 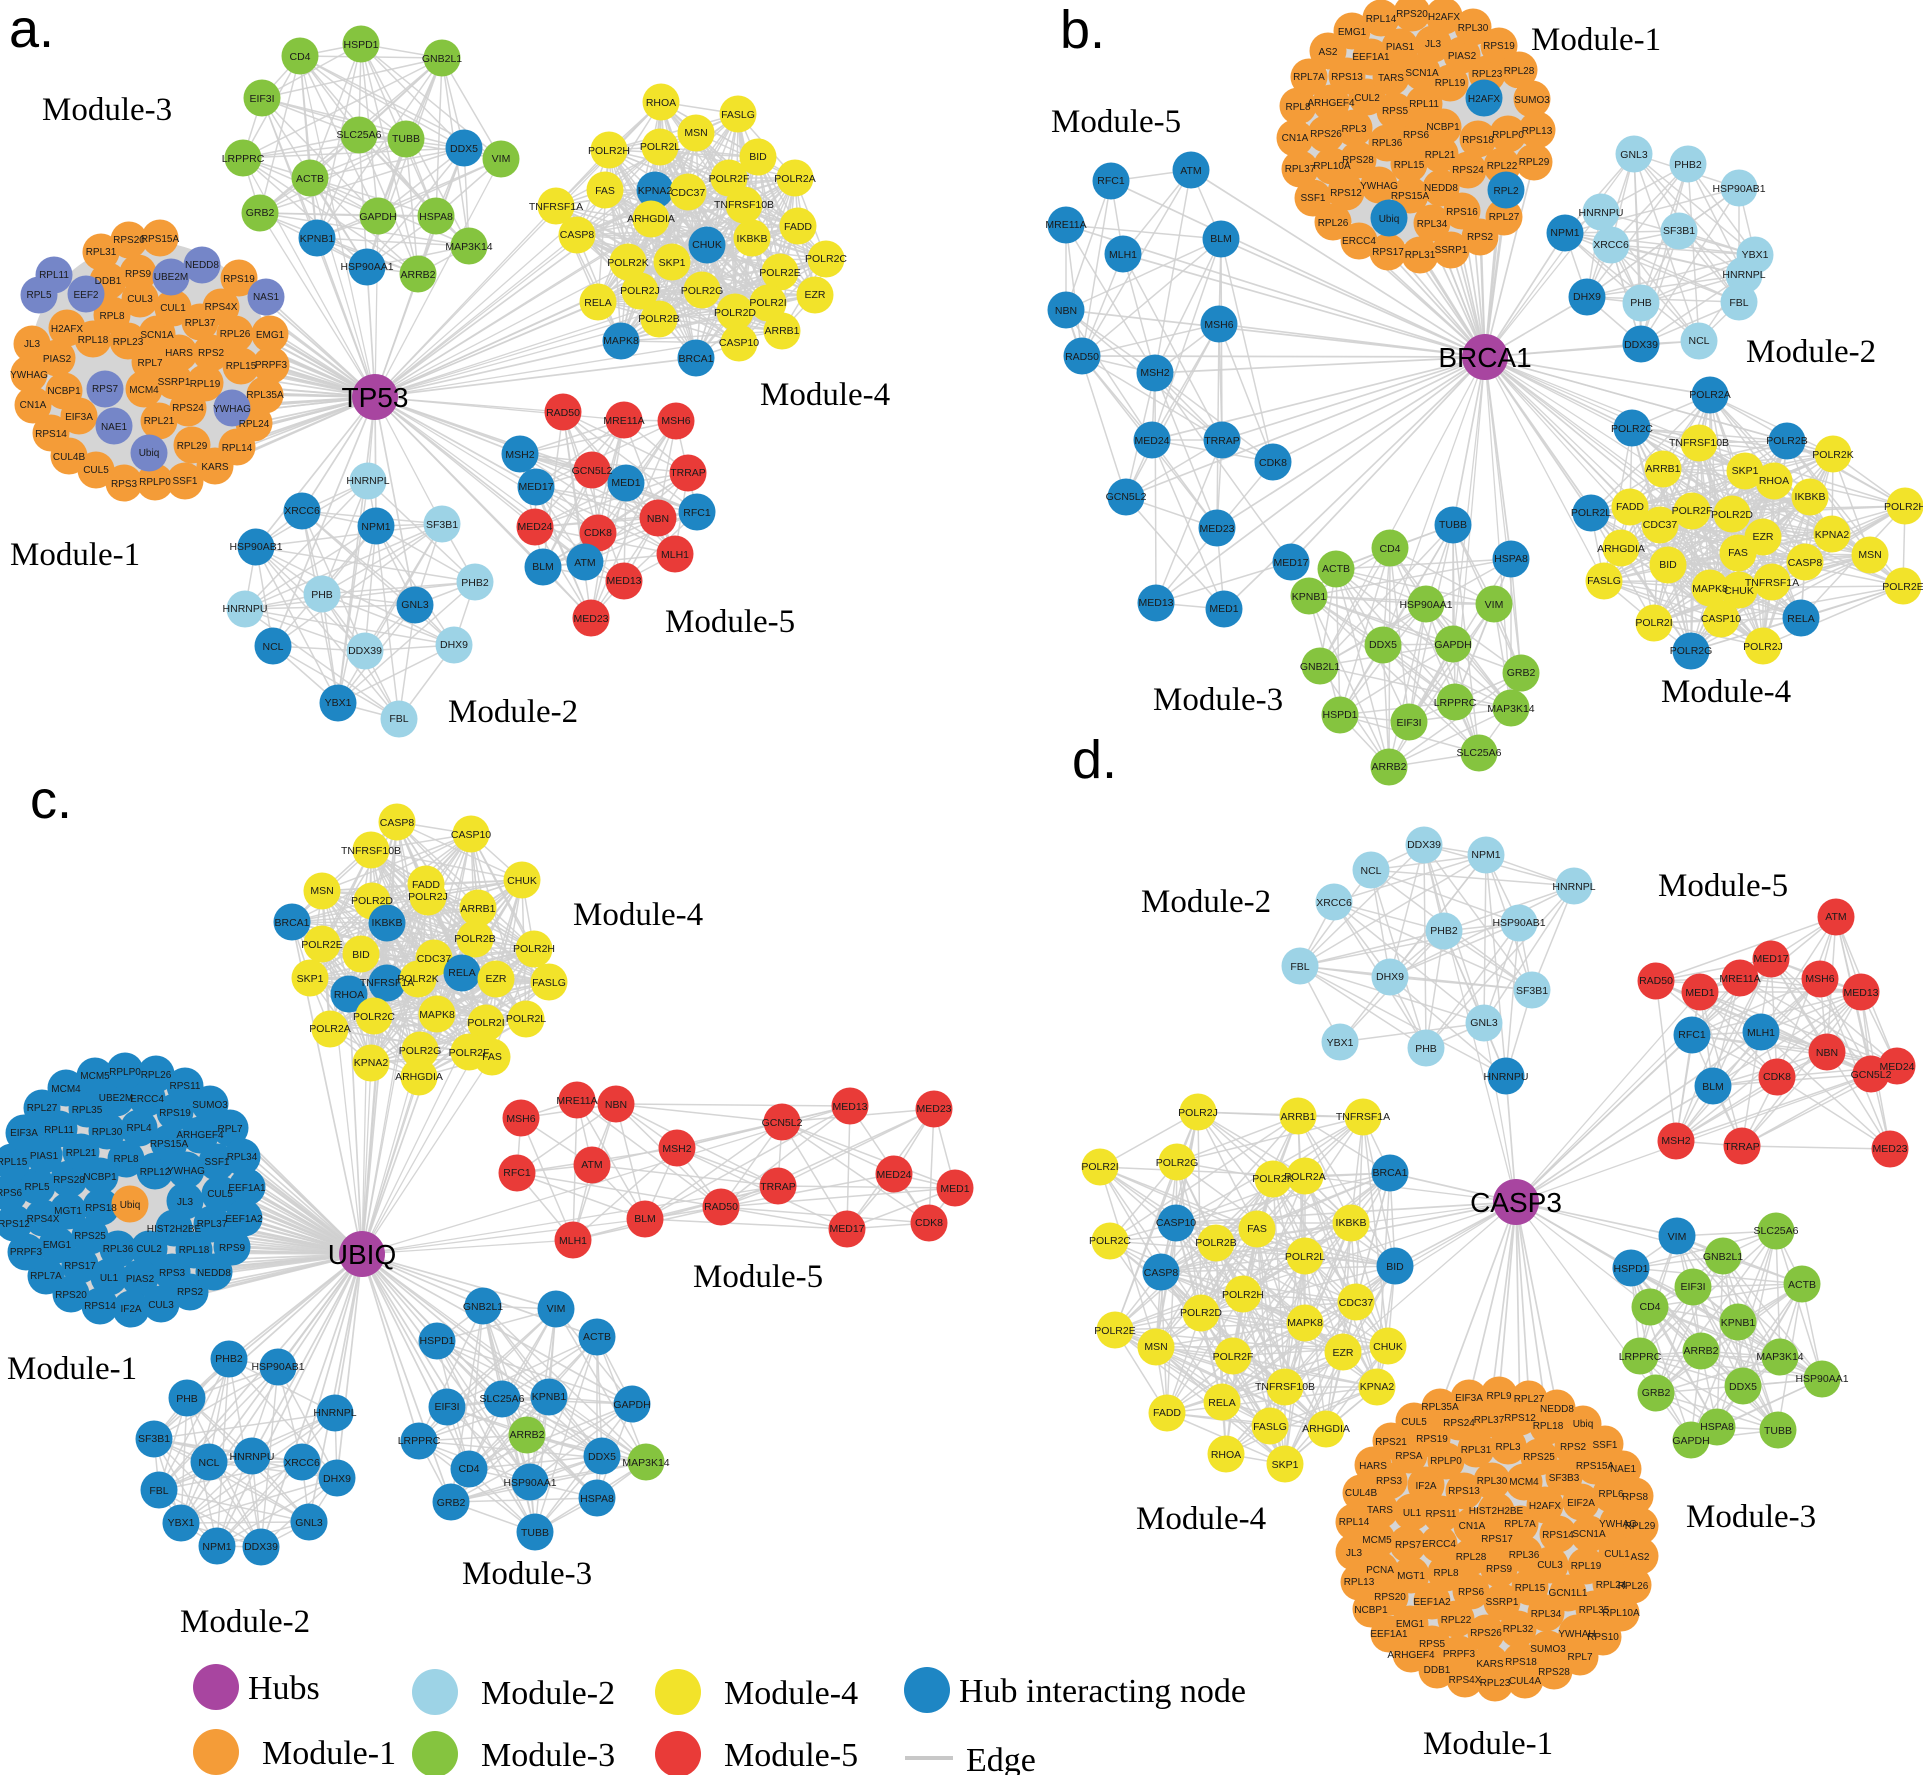 I want to click on svg-text: RPS9, so click(x=1499, y=1569).